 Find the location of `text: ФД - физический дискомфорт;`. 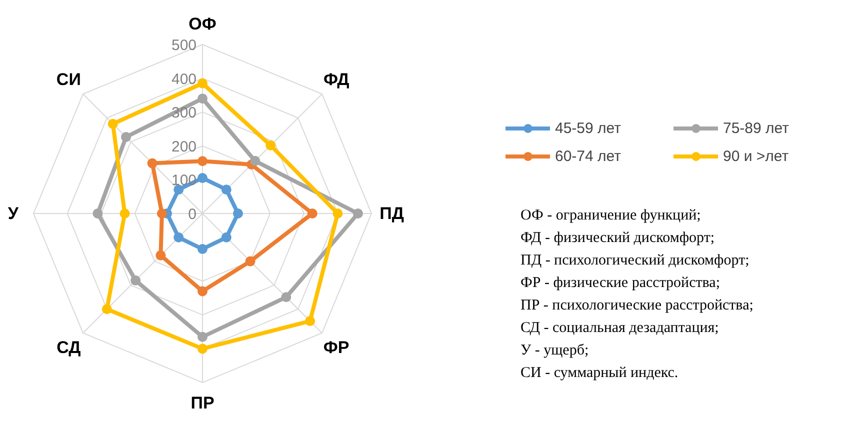

text: ФД - физический дискомфорт; is located at coordinates (617, 238).